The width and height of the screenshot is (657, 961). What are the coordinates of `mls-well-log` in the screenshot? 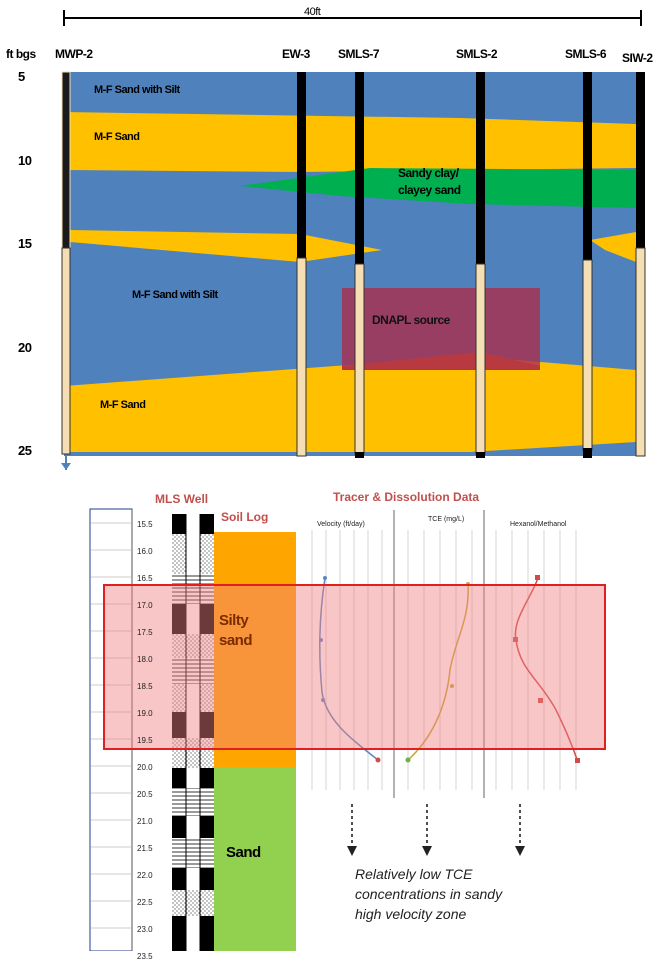 It's located at (193, 732).